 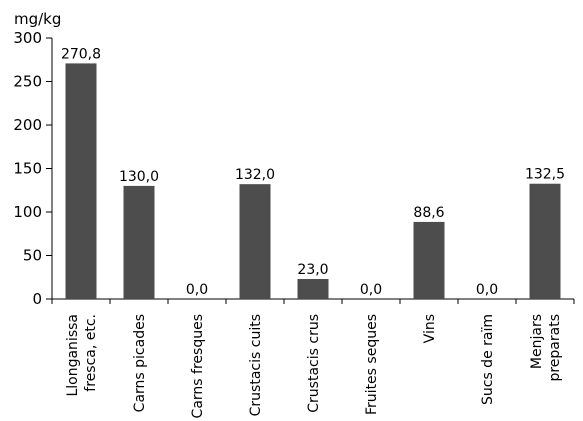 What do you see at coordinates (37, 299) in the screenshot?
I see `y-tick-label: 0` at bounding box center [37, 299].